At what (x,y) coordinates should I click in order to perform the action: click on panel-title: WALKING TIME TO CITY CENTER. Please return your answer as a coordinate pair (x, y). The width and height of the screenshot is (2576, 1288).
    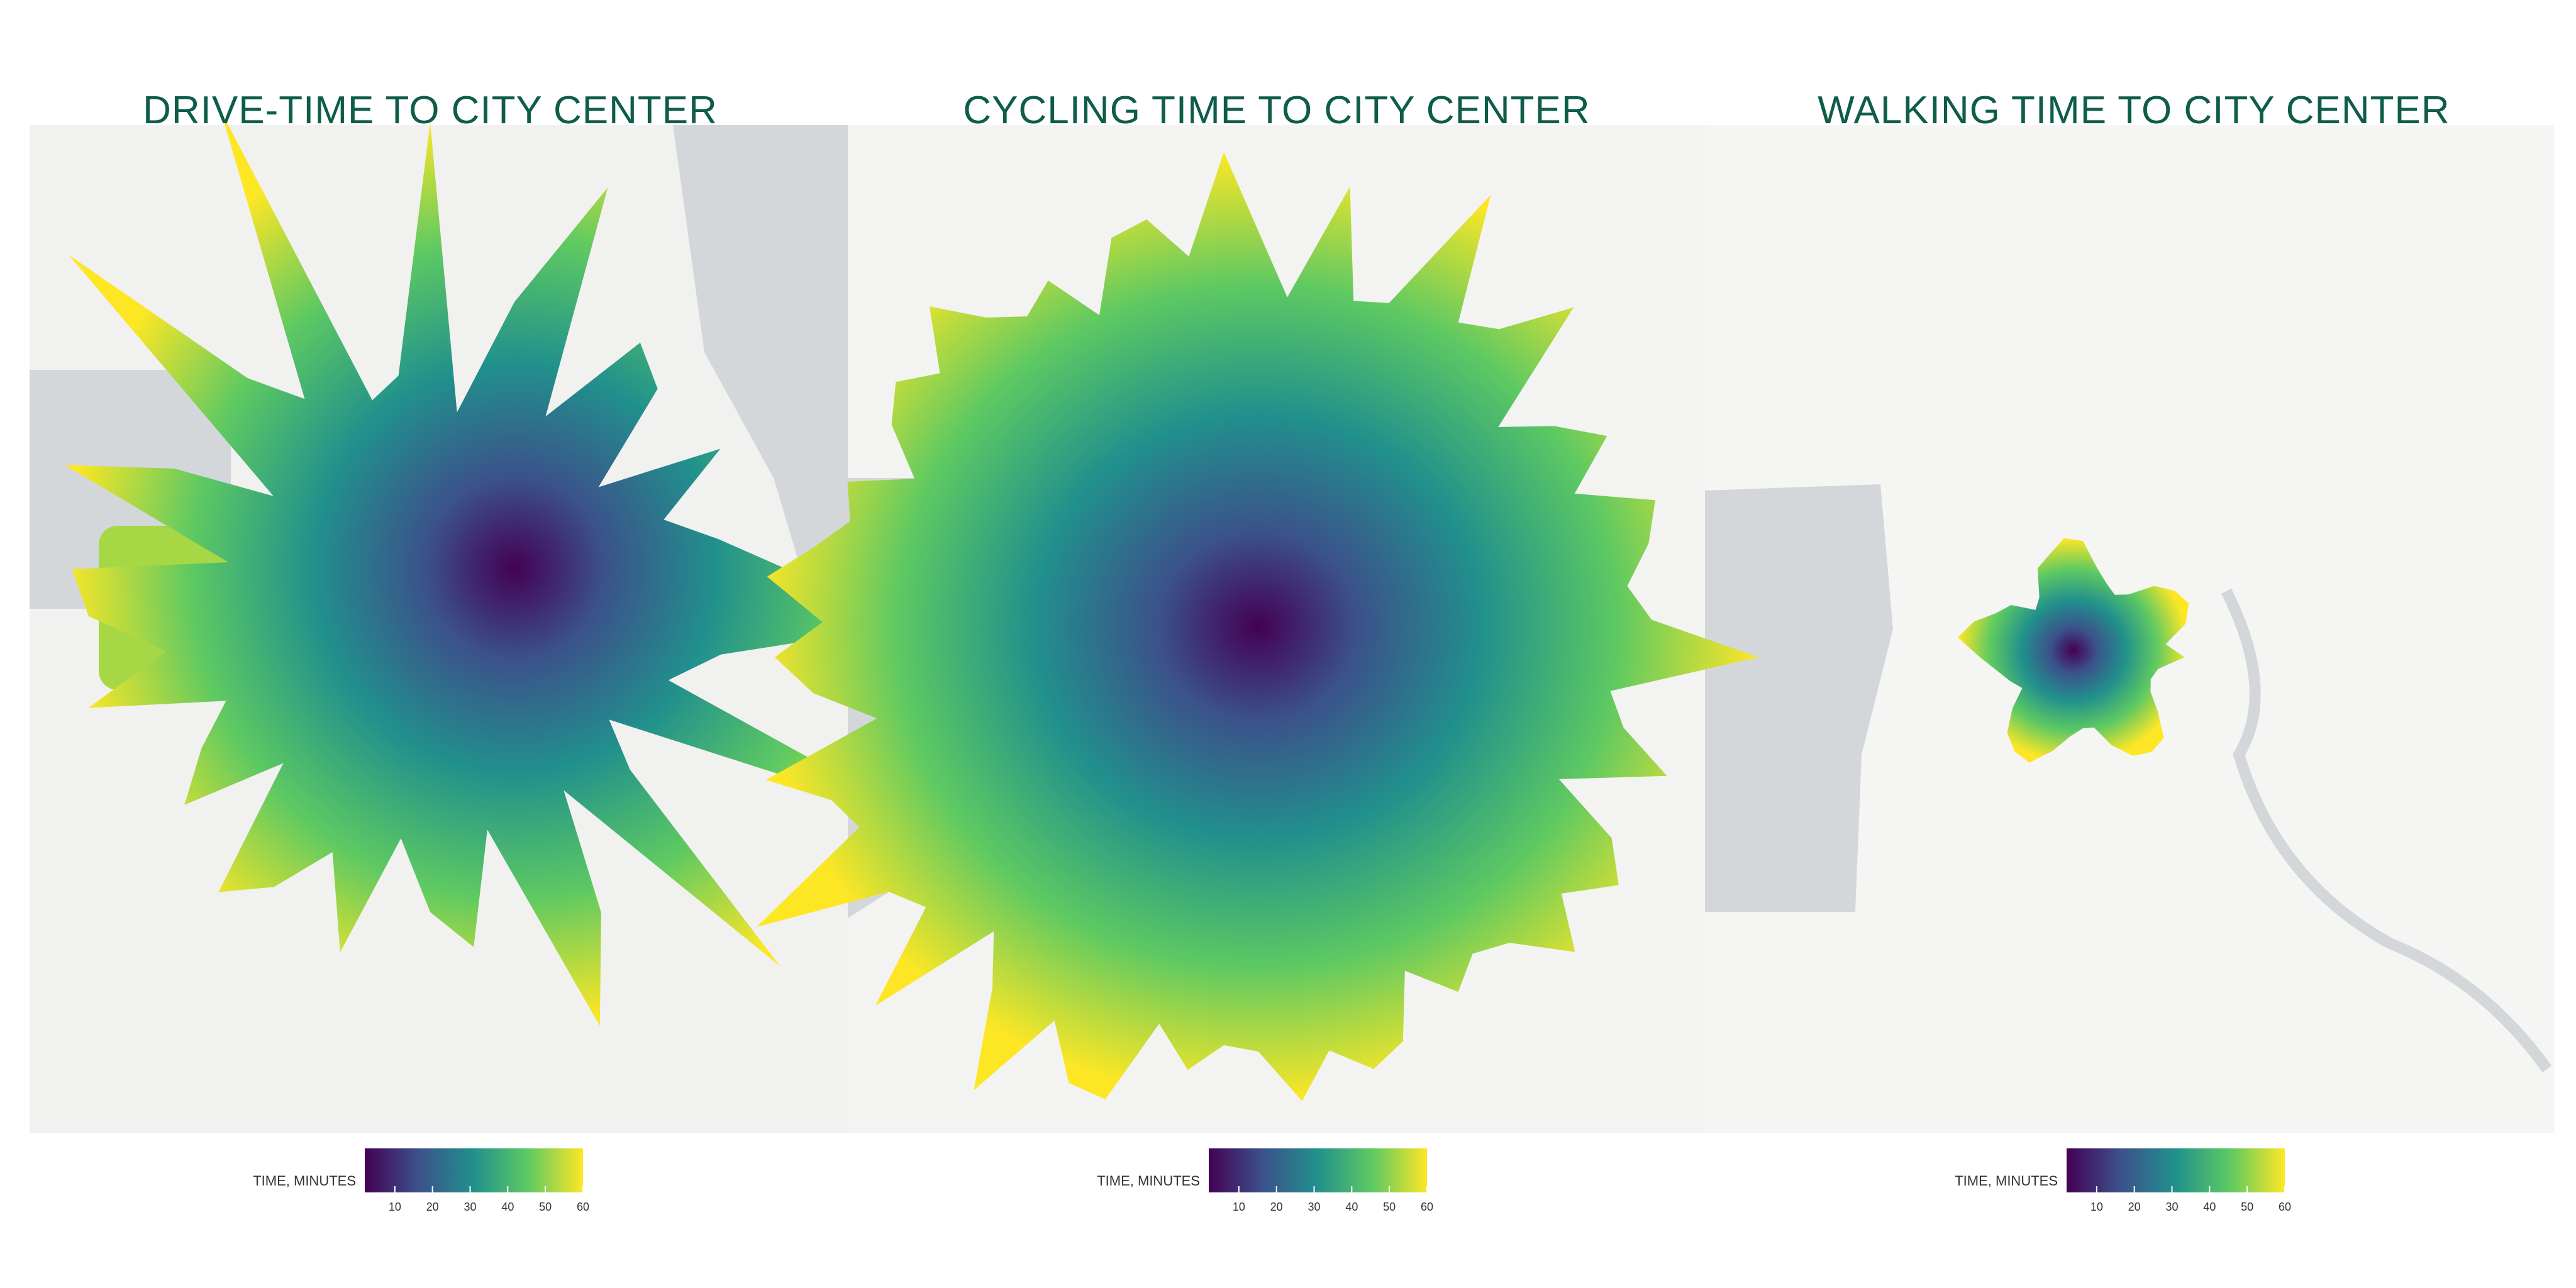
    Looking at the image, I should click on (2134, 110).